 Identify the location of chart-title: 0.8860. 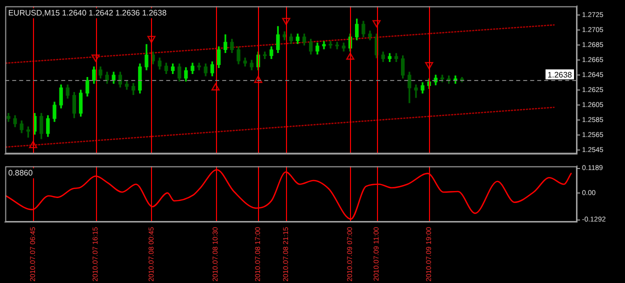
(21, 173).